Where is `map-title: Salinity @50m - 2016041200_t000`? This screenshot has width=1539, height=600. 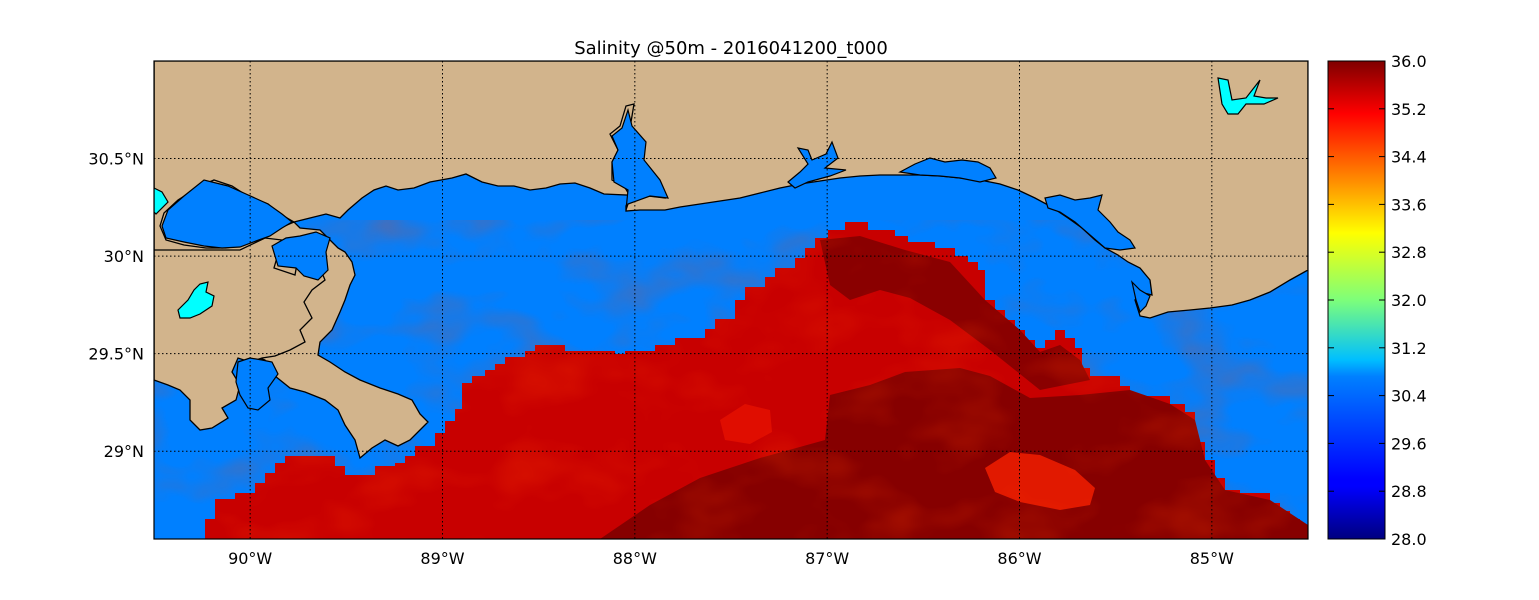
map-title: Salinity @50m - 2016041200_t000 is located at coordinates (731, 48).